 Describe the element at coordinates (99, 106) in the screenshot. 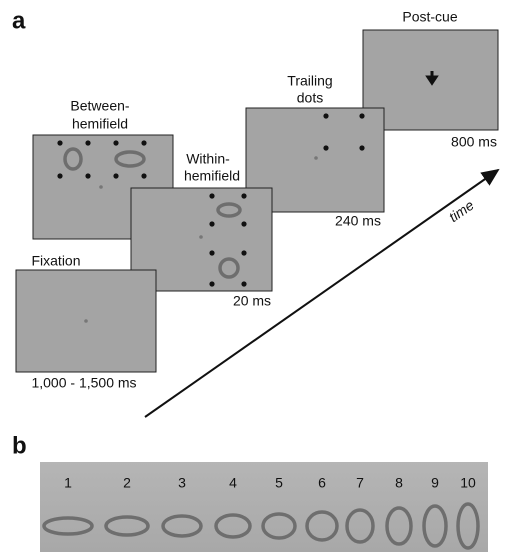

I see `screen-title: Between-` at that location.